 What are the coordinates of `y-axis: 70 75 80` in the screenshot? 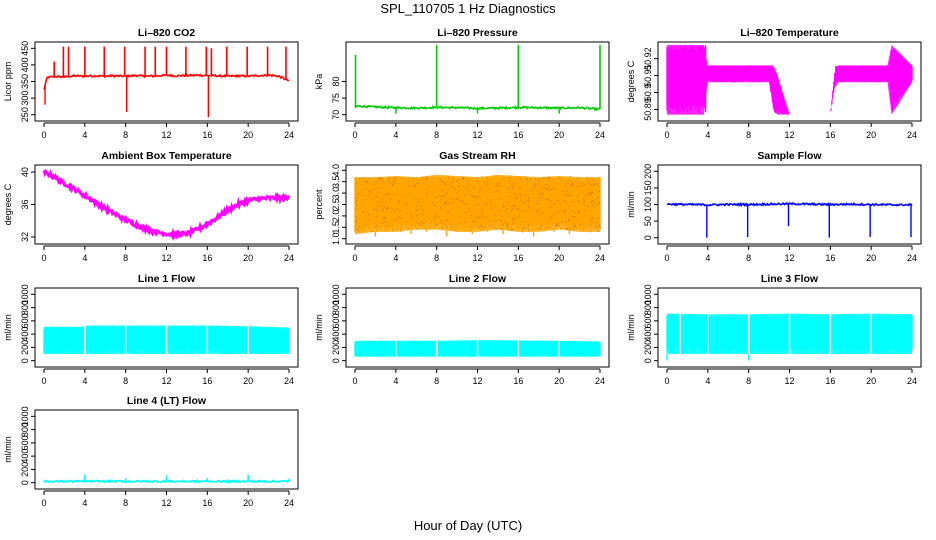 It's located at (338, 98).